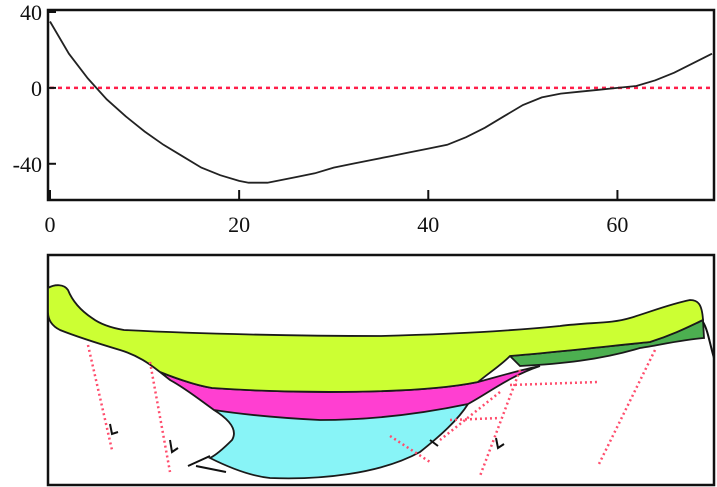  I want to click on x-tick-label: 0, so click(50, 224).